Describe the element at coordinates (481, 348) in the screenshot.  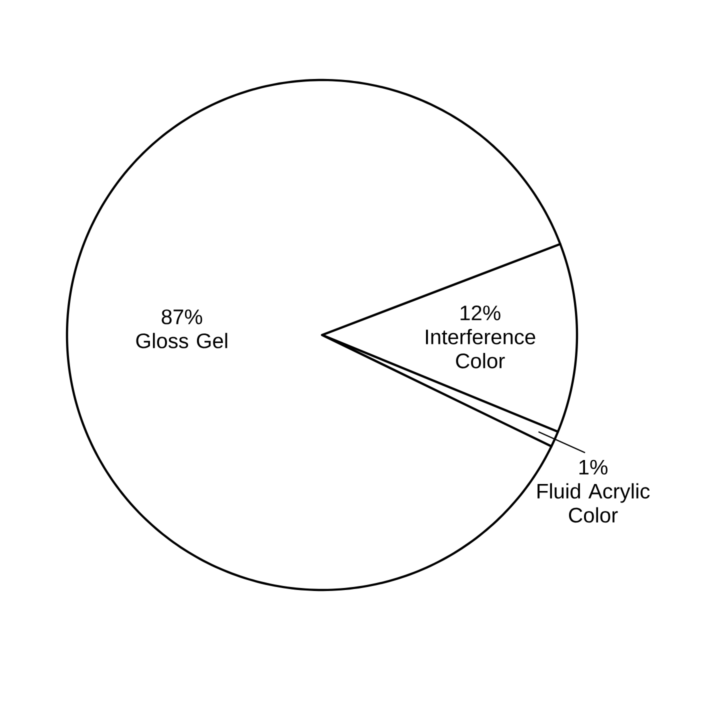
I see `slice-label: Interference Color` at that location.